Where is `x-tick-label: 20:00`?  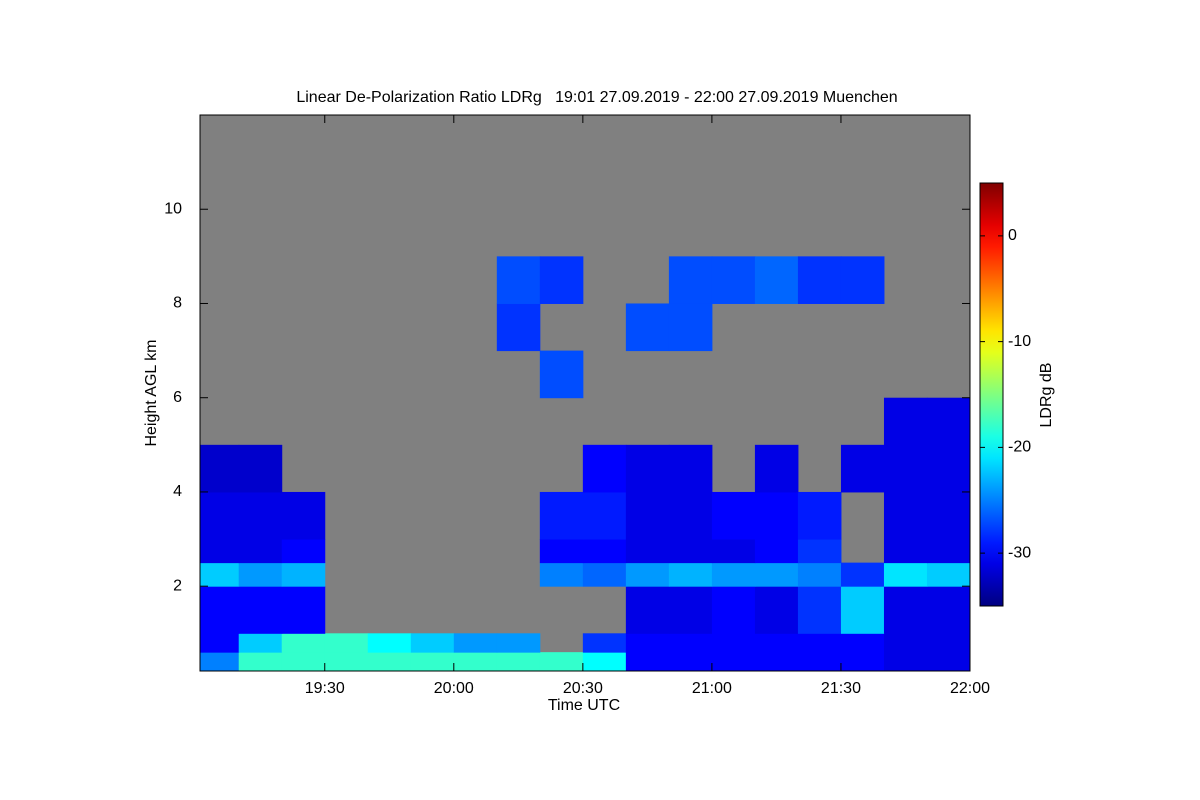
x-tick-label: 20:00 is located at coordinates (454, 688).